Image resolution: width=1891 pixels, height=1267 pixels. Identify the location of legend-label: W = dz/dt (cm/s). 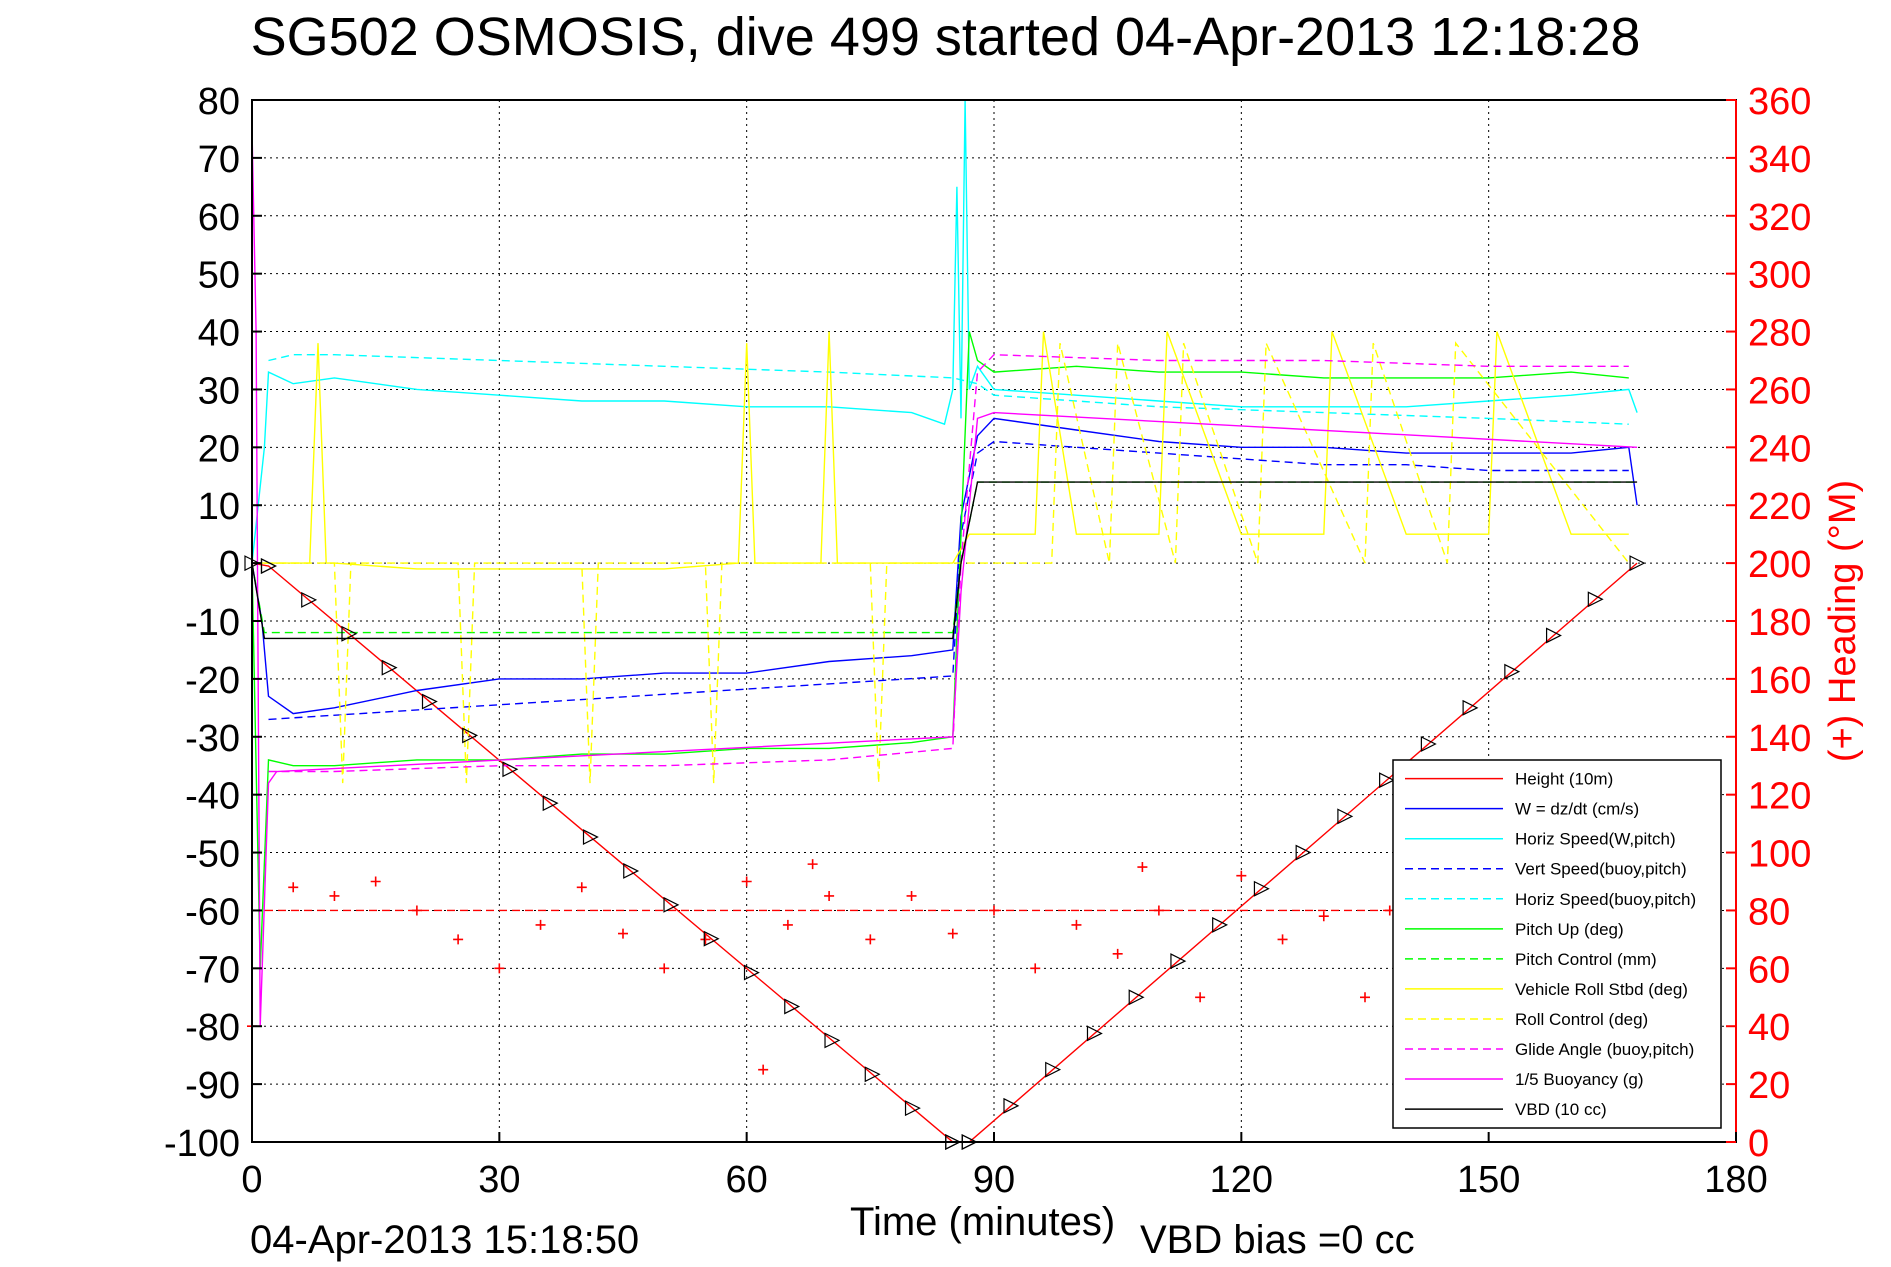
(1577, 809).